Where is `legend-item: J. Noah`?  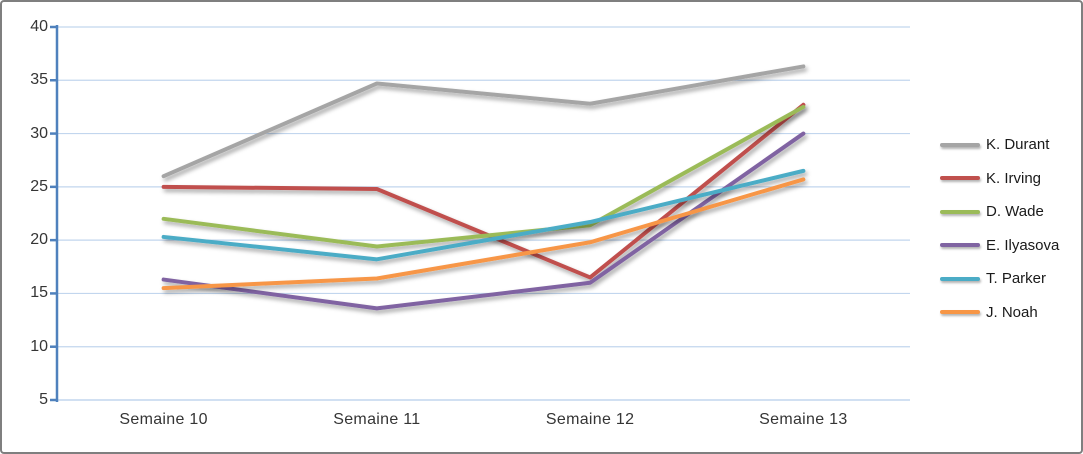 legend-item: J. Noah is located at coordinates (999, 313).